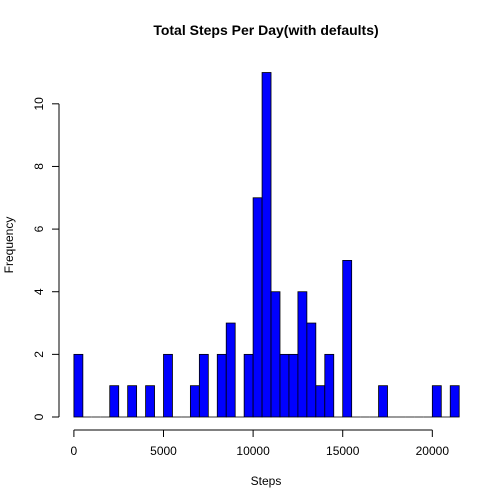  Describe the element at coordinates (343, 451) in the screenshot. I see `x-tick-label-3: 15000` at that location.